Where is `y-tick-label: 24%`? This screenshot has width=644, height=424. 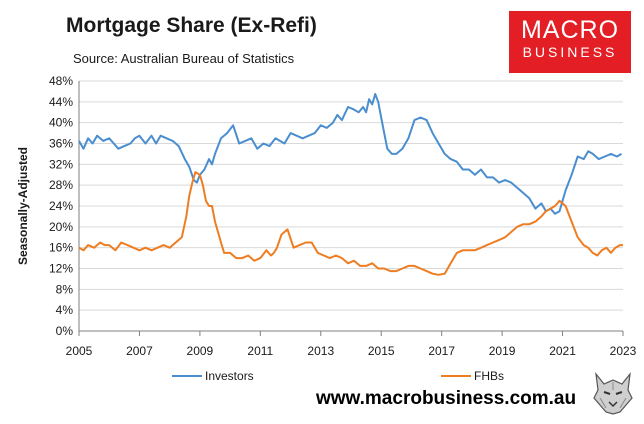 y-tick-label: 24% is located at coordinates (61, 206).